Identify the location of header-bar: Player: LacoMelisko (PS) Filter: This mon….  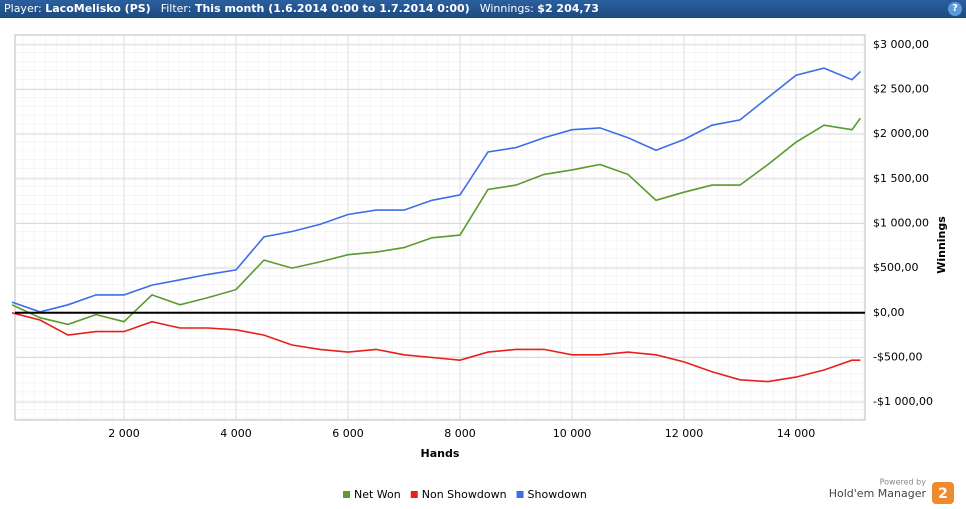
(483, 9).